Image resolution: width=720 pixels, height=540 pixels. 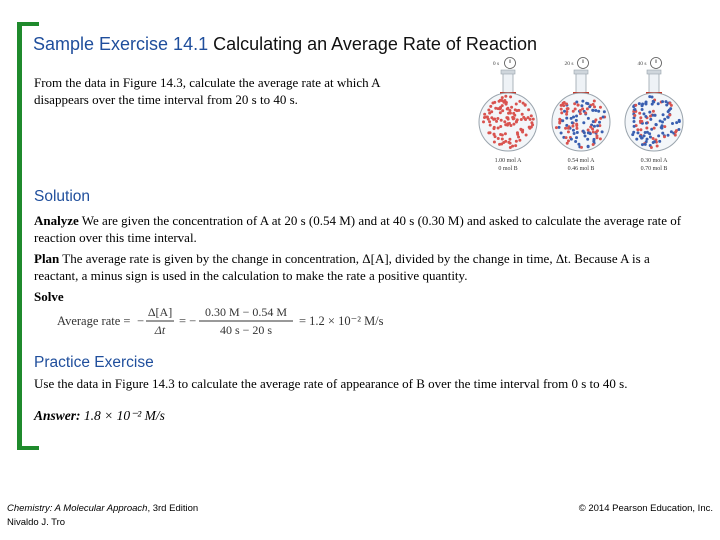 I want to click on flask-label-a: 0.30 mol A, so click(x=655, y=161).